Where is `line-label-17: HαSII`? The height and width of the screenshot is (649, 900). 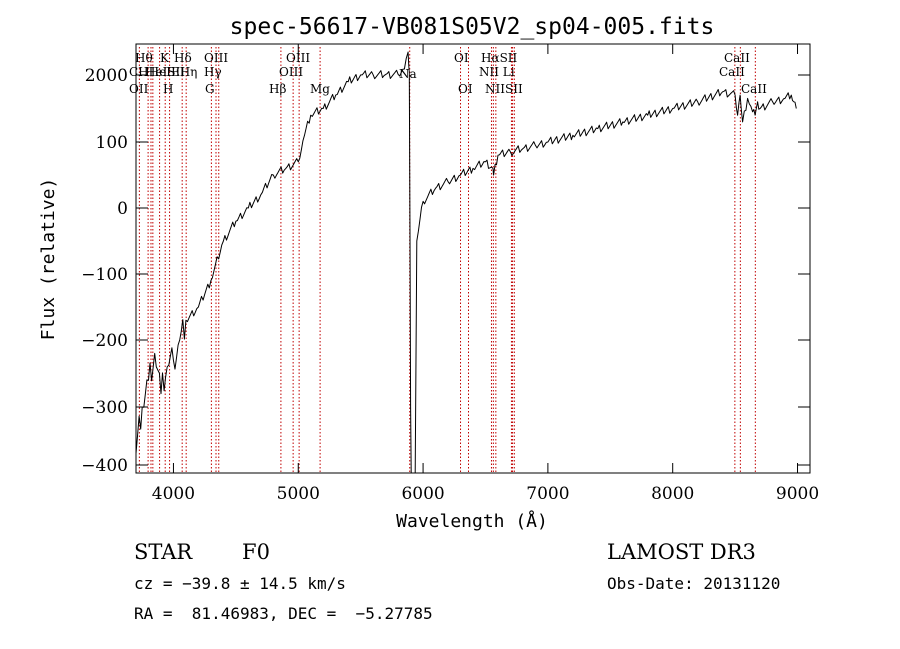
line-label-17: HαSII is located at coordinates (499, 58).